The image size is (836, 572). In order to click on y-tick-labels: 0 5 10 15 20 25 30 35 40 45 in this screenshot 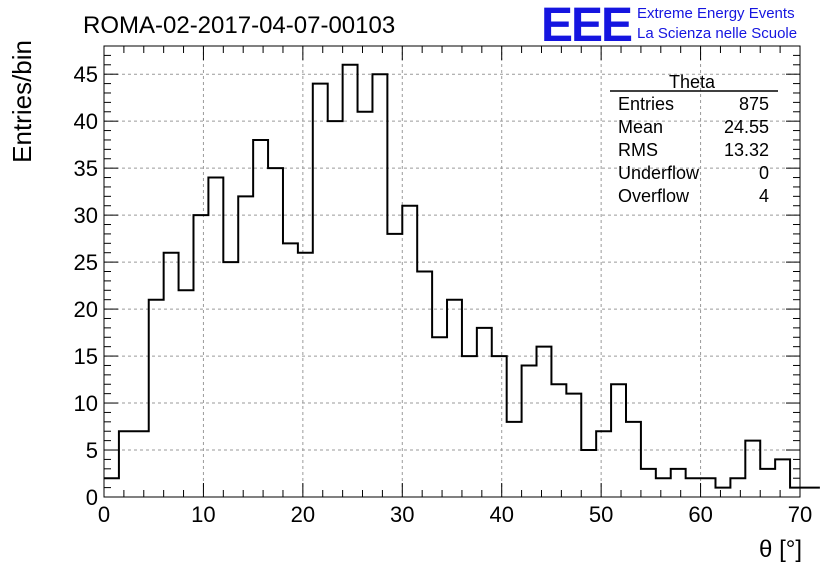, I will do `click(86, 286)`.